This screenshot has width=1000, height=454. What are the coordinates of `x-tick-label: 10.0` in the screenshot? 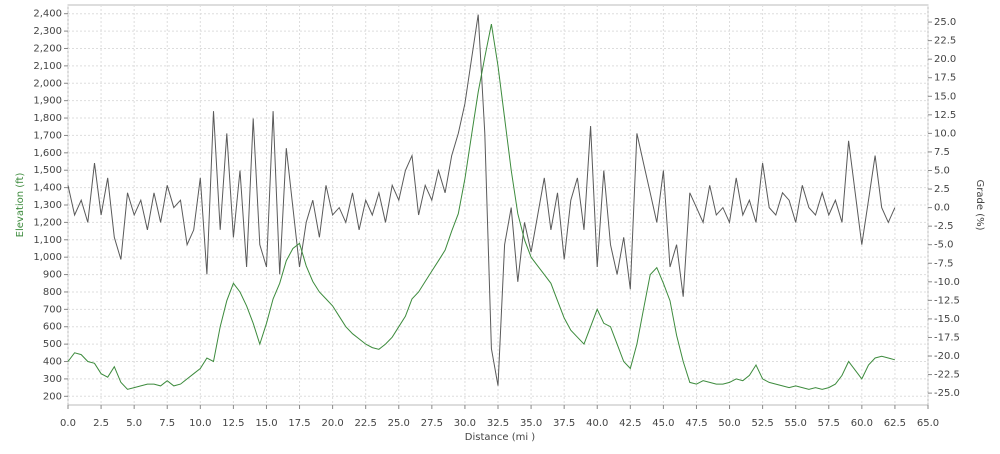 It's located at (200, 423).